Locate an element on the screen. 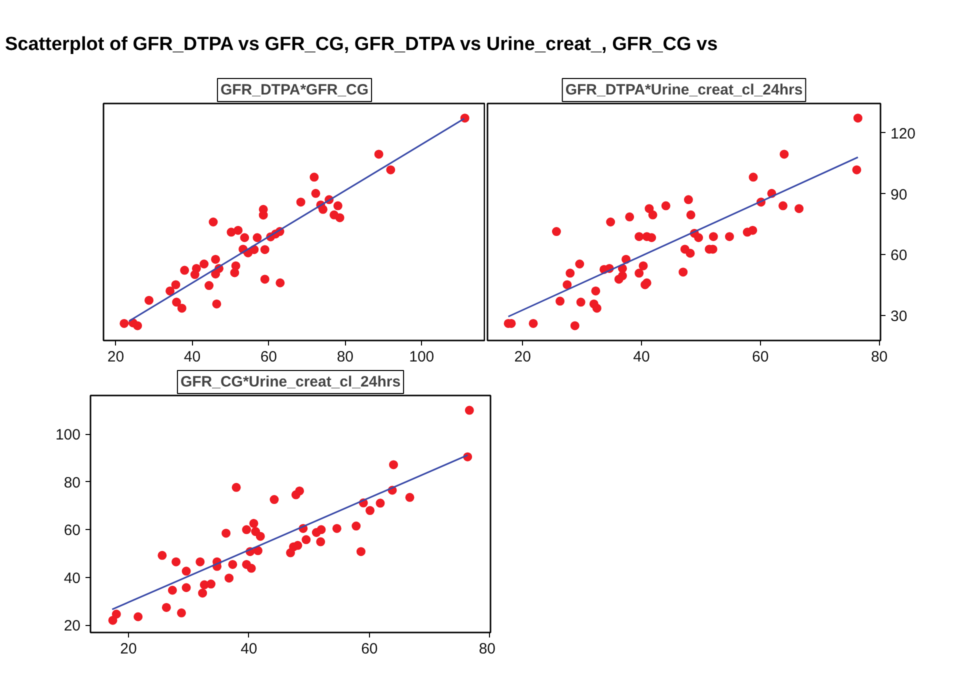 This screenshot has width=954, height=683. y-tick-label: 120 is located at coordinates (903, 133).